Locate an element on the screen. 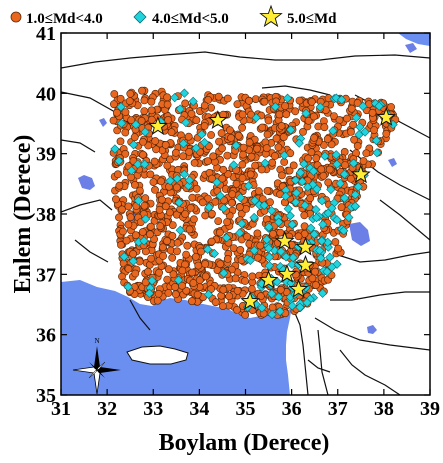 The image size is (443, 463). cyprus-island is located at coordinates (157, 355).